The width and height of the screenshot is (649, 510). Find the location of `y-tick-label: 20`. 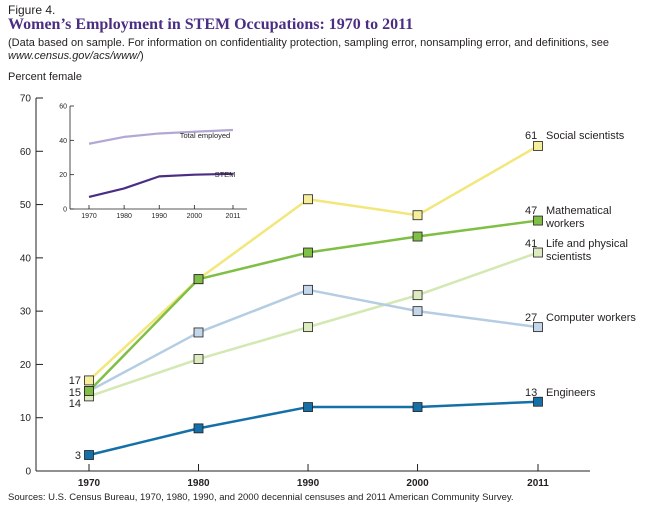

y-tick-label: 20 is located at coordinates (26, 365).